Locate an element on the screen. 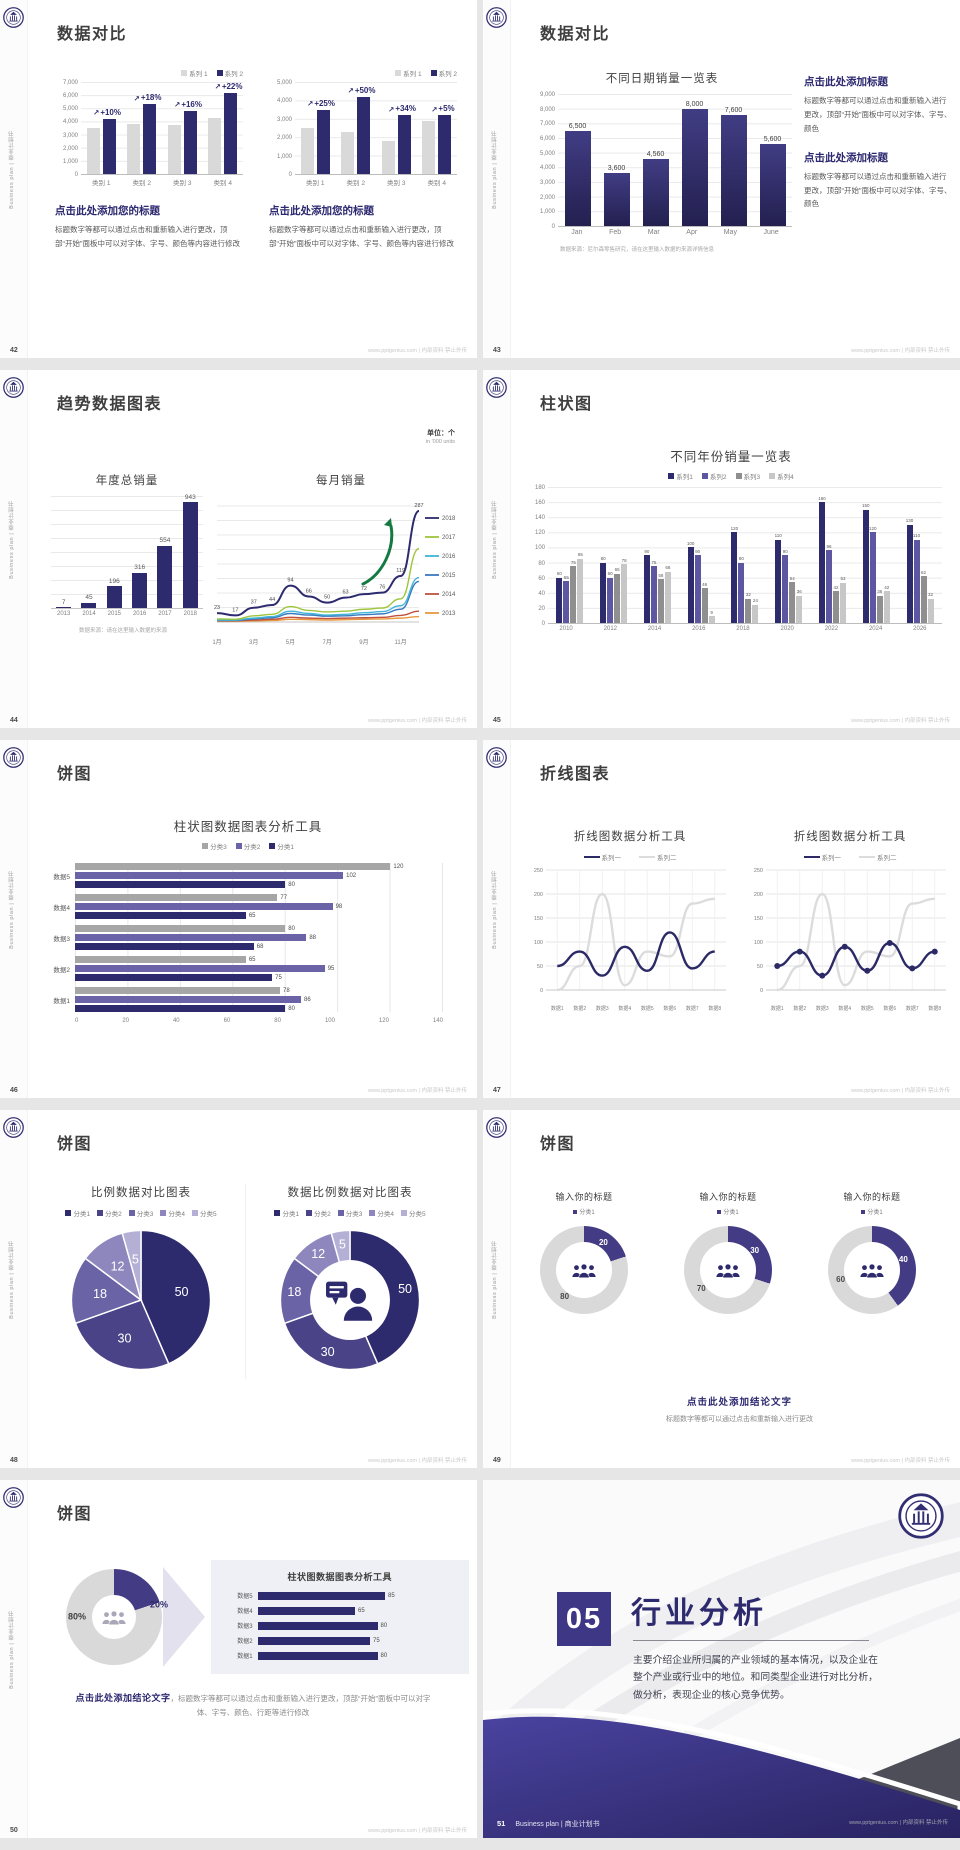 Image resolution: width=960 pixels, height=1850 pixels. donut-chart: 40 60 is located at coordinates (872, 1270).